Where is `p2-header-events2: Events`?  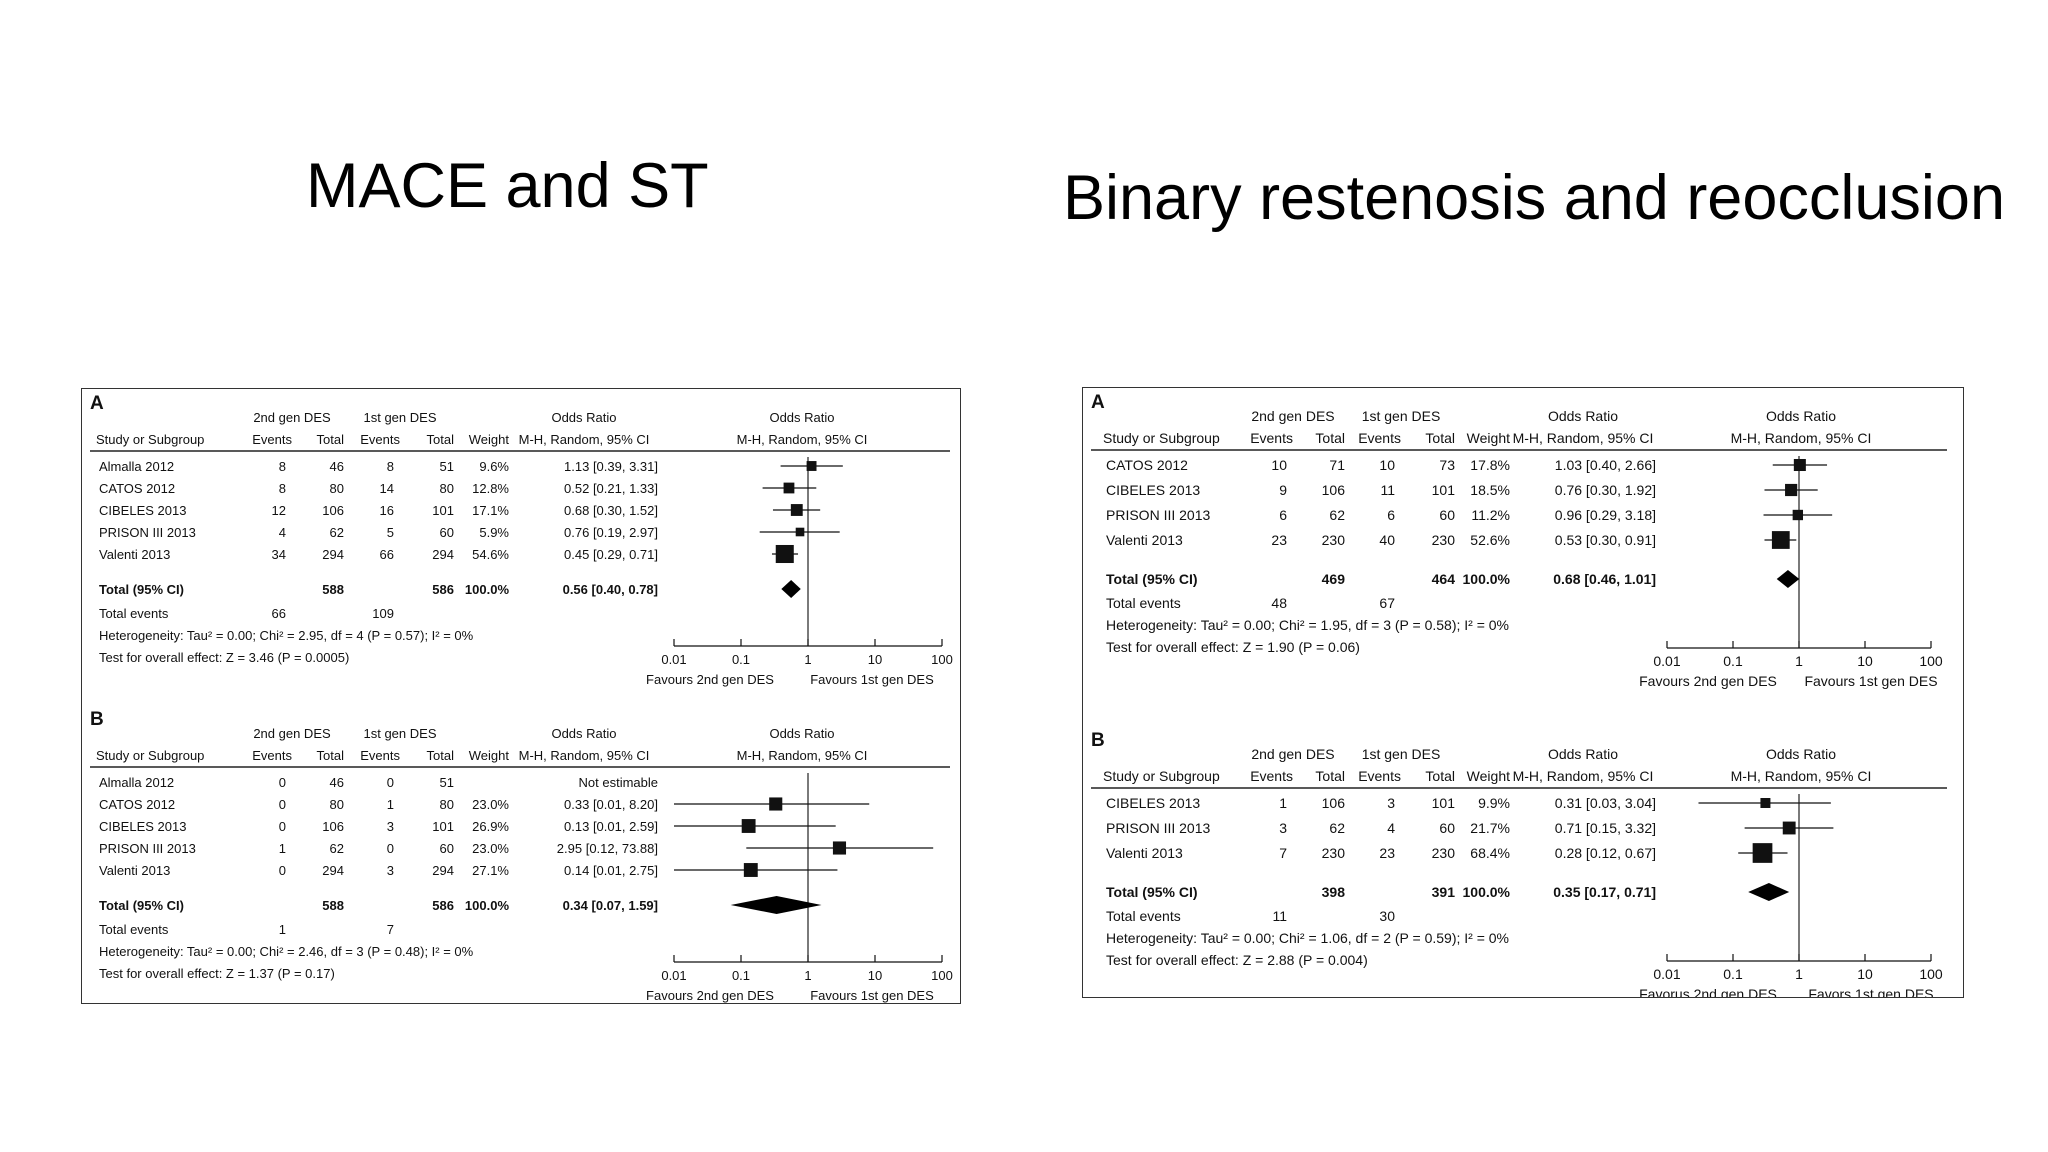 p2-header-events2: Events is located at coordinates (1379, 438).